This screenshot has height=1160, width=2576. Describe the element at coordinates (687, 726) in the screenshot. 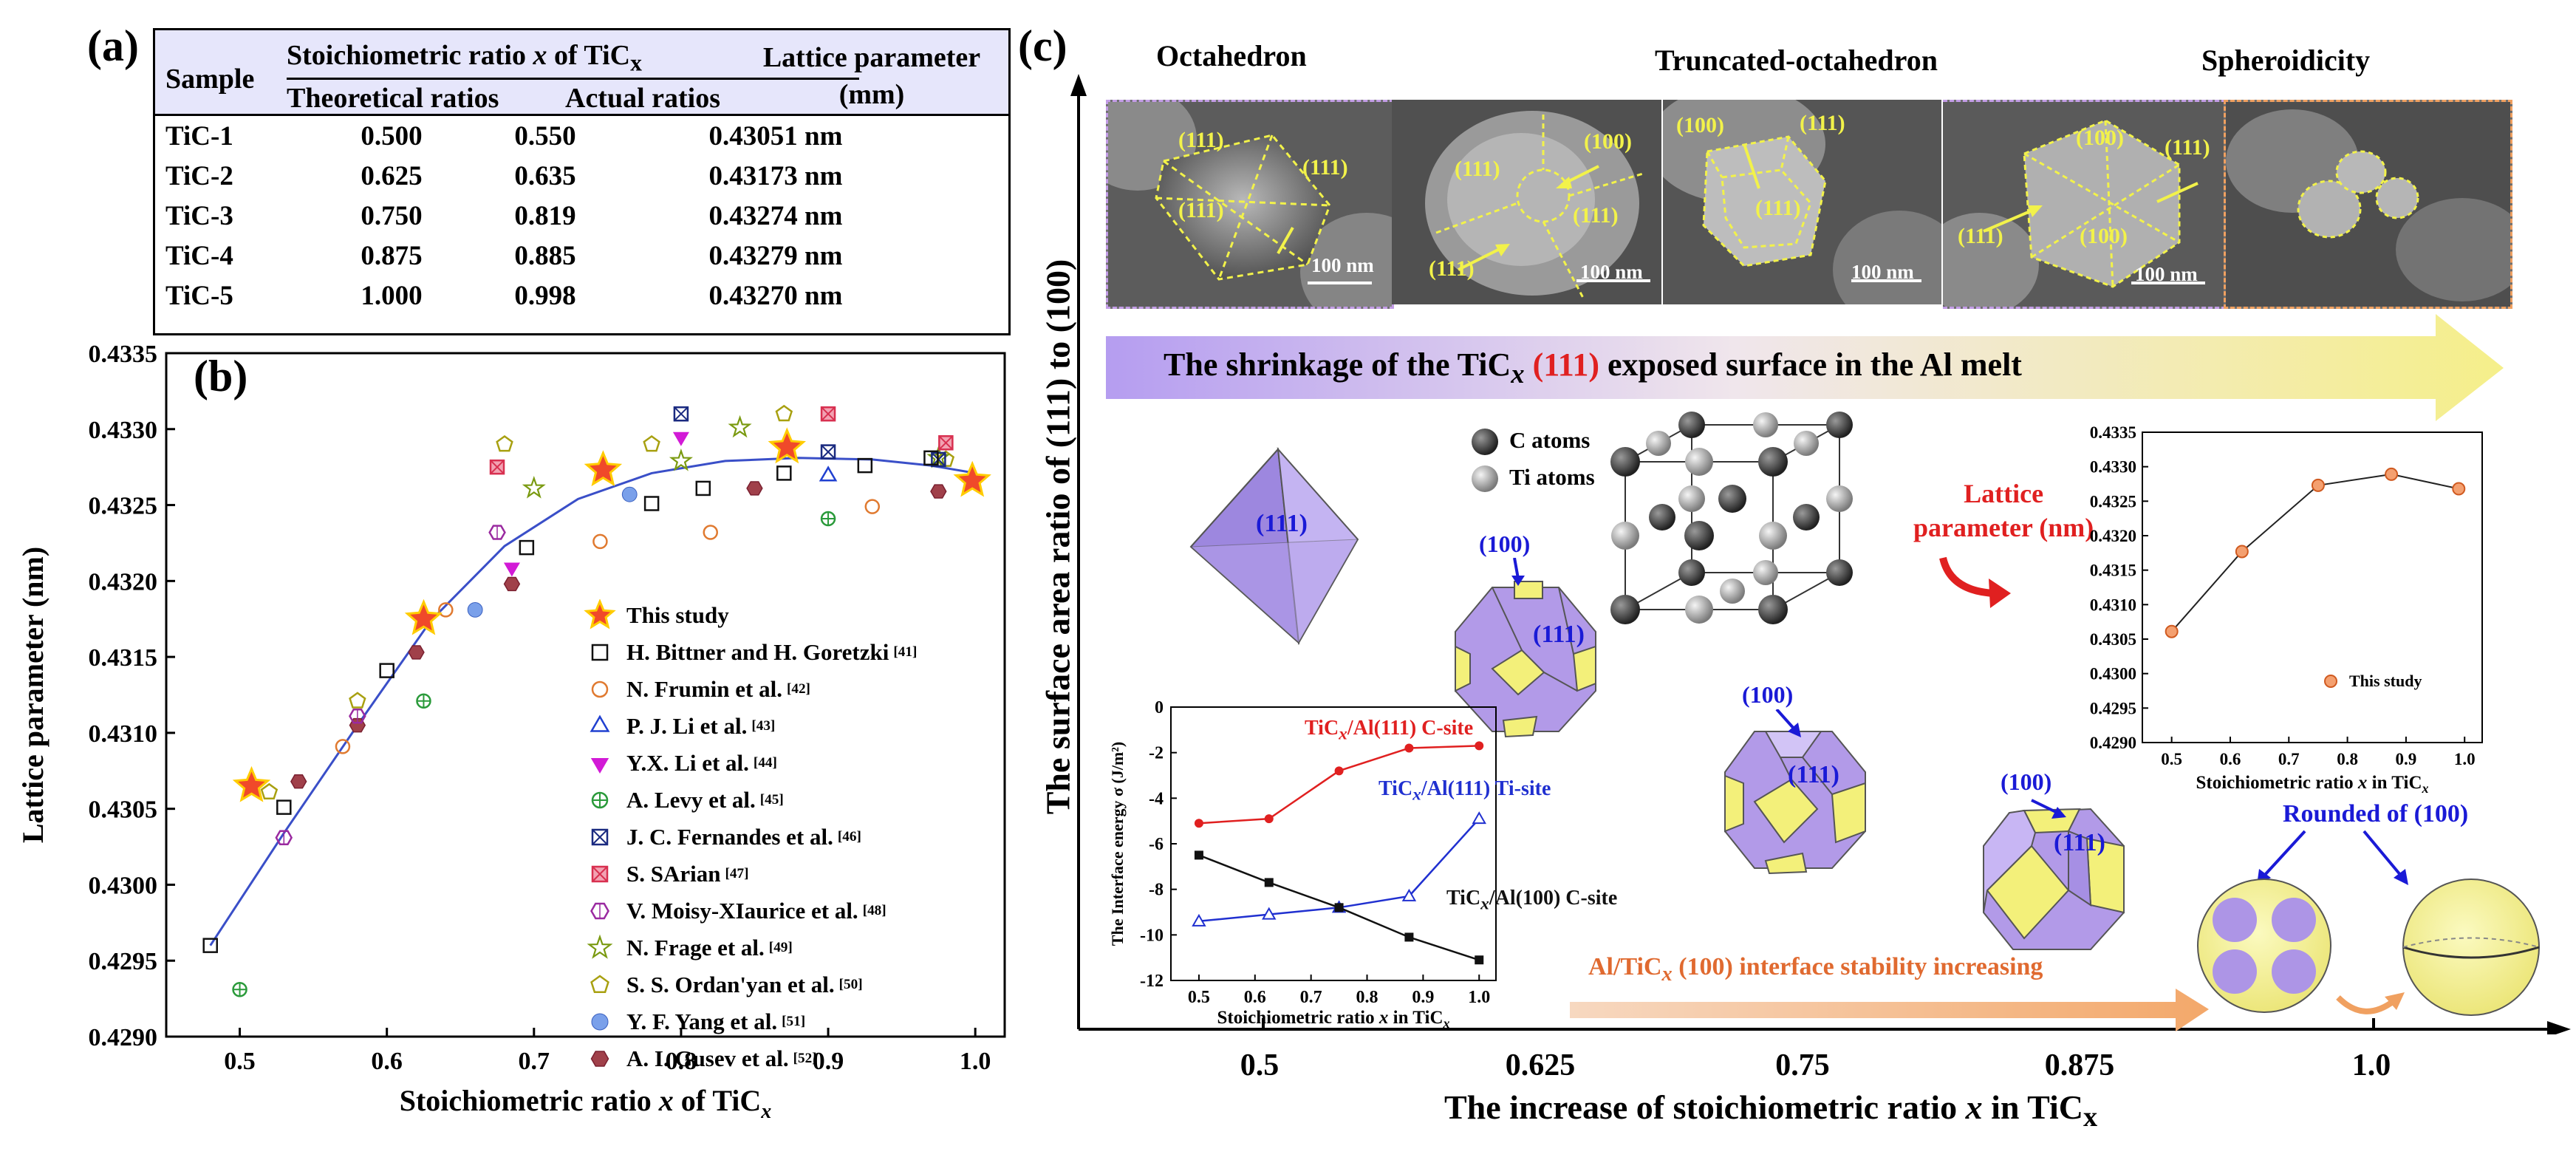

I see `legend-label: P. J. Li et al.` at that location.